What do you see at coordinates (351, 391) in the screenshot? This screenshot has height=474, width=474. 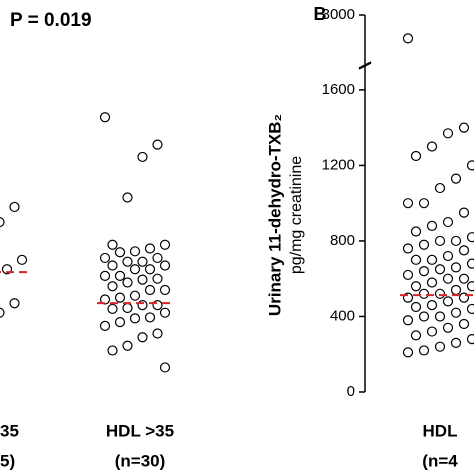 I see `y-tick-label: 0` at bounding box center [351, 391].